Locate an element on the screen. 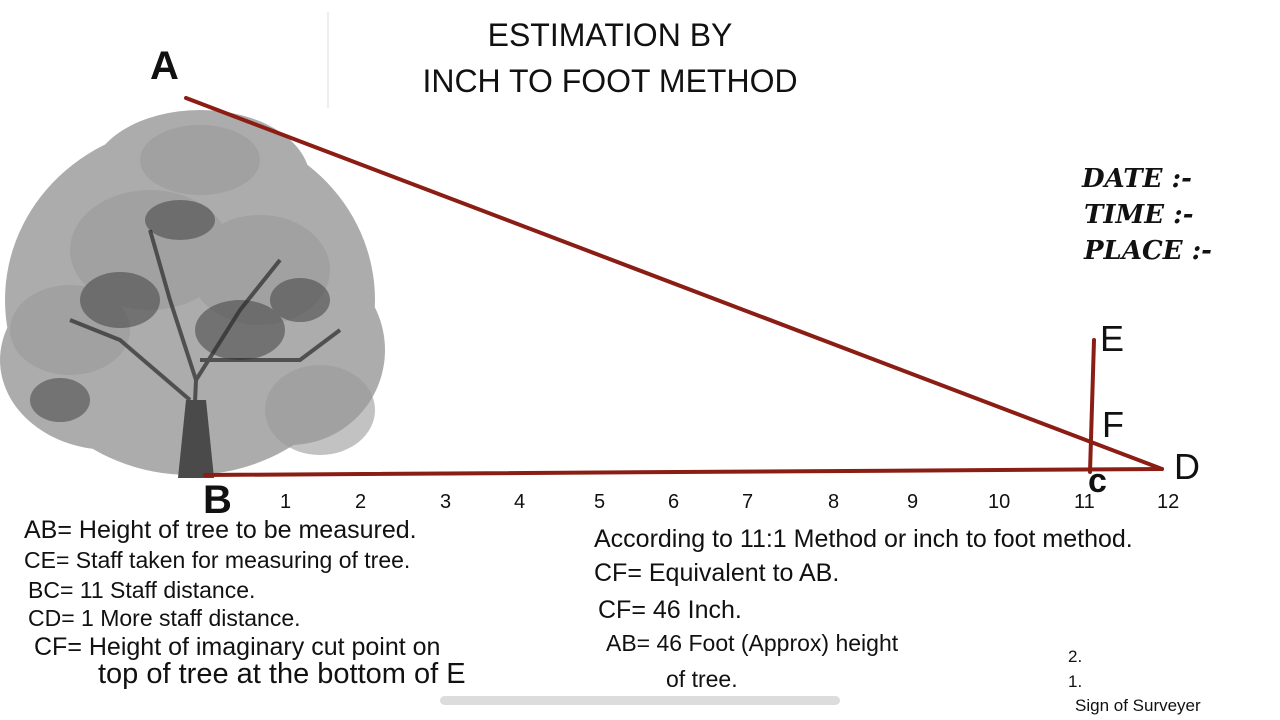 Image resolution: width=1280 pixels, height=720 pixels. scale-tick-10: 10 is located at coordinates (999, 502).